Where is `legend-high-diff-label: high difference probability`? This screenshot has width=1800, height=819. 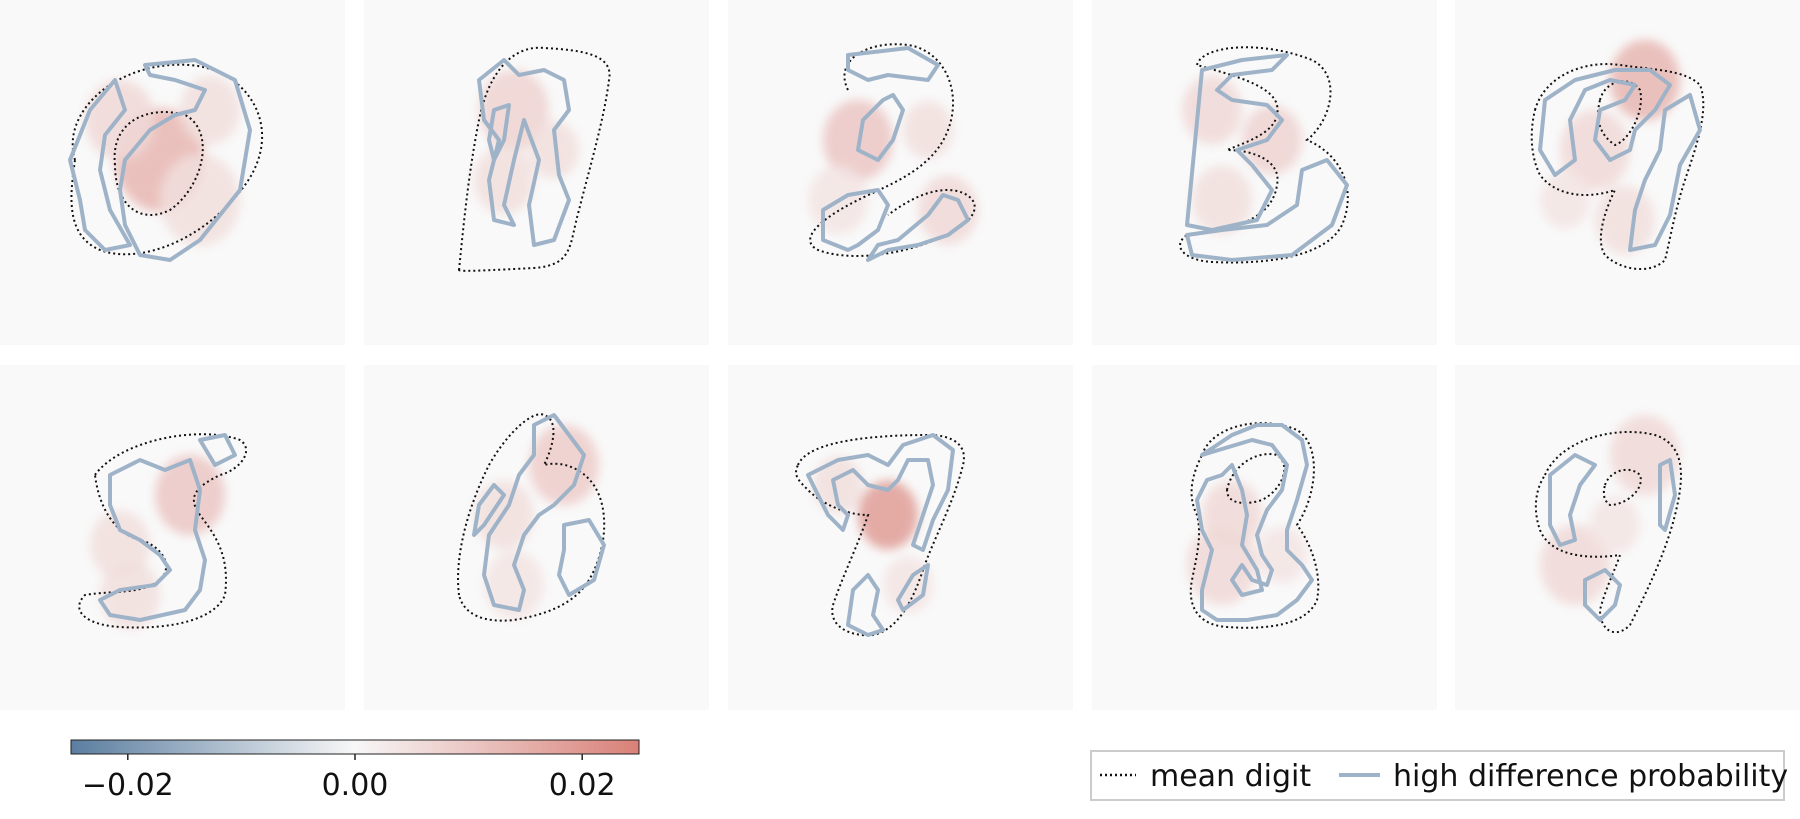 legend-high-diff-label: high difference probability is located at coordinates (1590, 776).